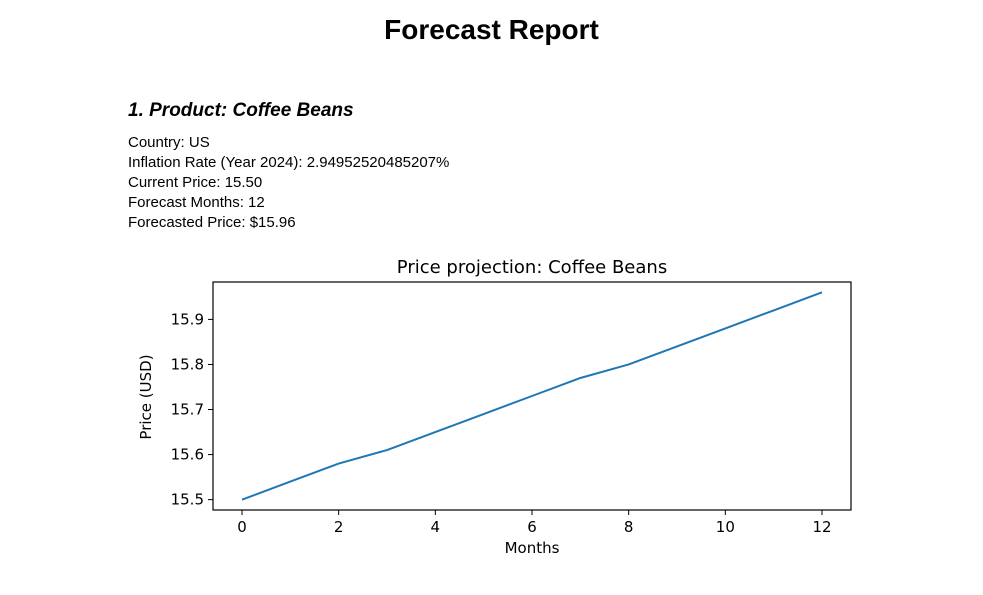 The height and width of the screenshot is (595, 983). What do you see at coordinates (436, 527) in the screenshot?
I see `x-tick-label: 4` at bounding box center [436, 527].